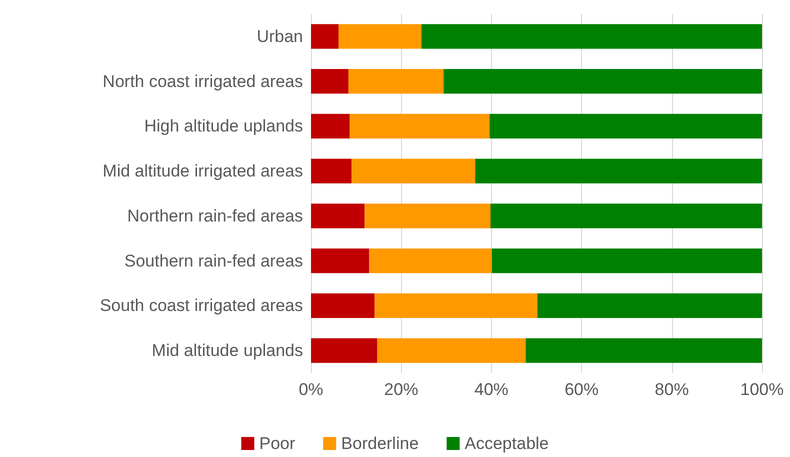 This screenshot has width=790, height=457. What do you see at coordinates (581, 389) in the screenshot?
I see `x-tick-label: 60%` at bounding box center [581, 389].